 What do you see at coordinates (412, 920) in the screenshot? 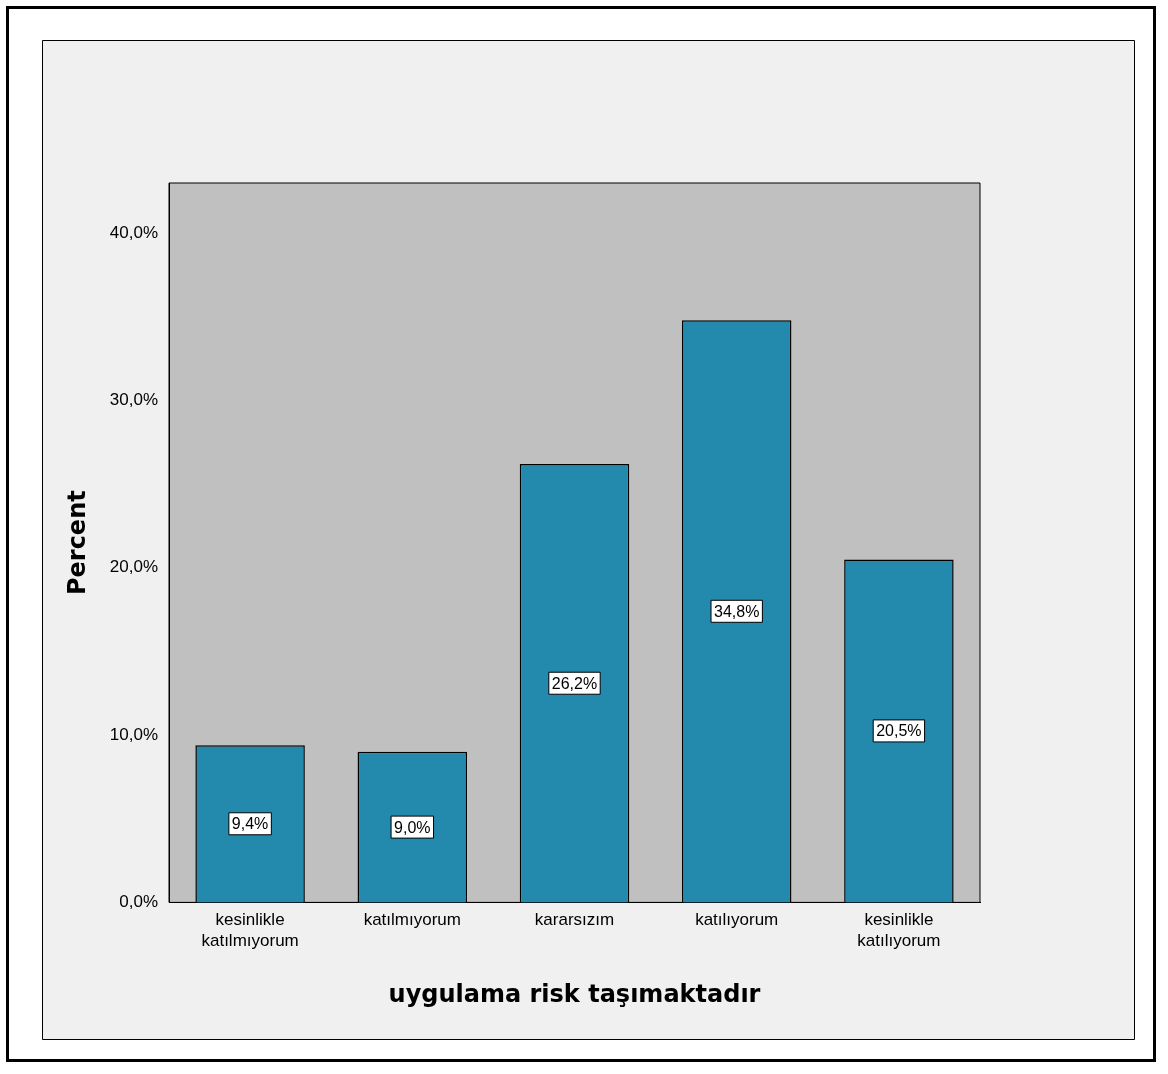
I see `x-tick-label: katılmıyorum` at bounding box center [412, 920].